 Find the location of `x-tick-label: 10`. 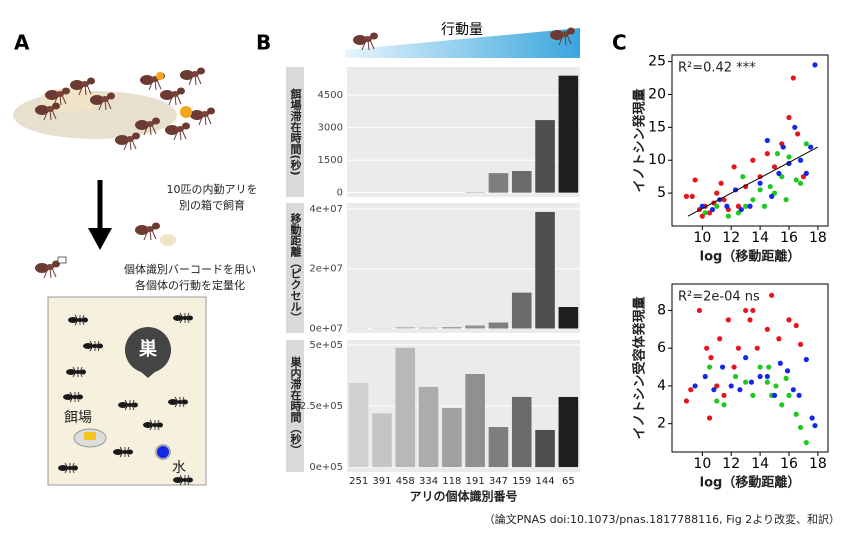

x-tick-label: 10 is located at coordinates (702, 238).